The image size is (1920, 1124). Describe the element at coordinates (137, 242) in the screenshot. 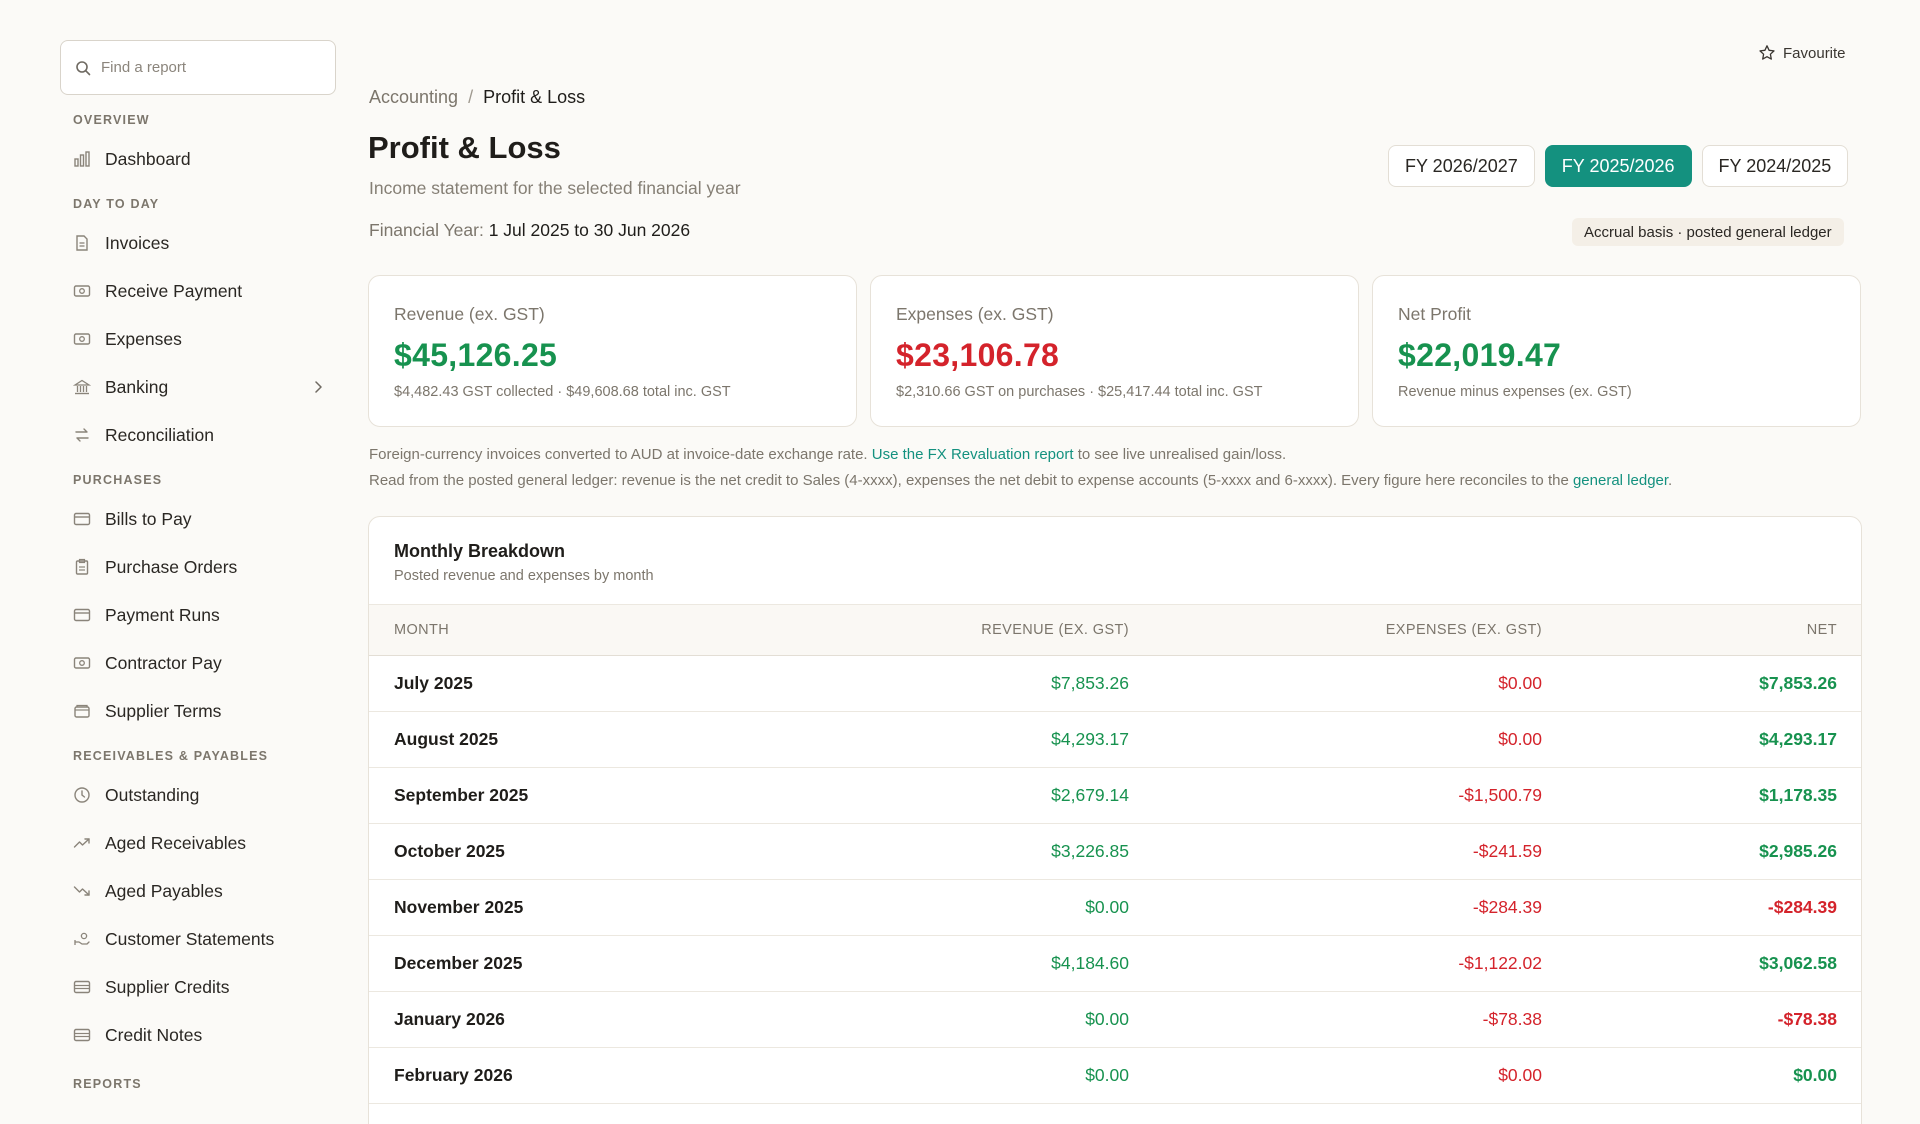

I see `sidebar-item-label: Invoices` at that location.